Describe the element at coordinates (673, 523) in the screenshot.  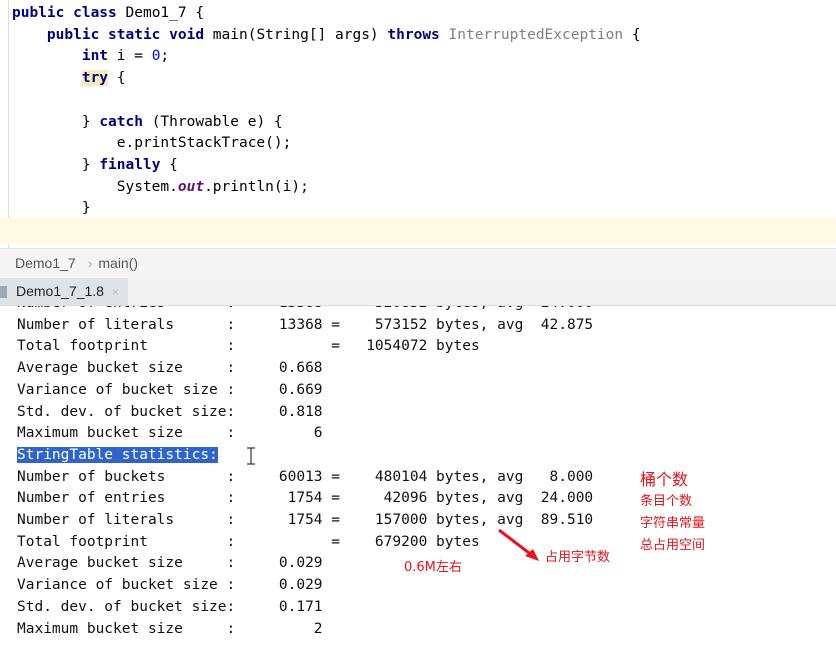
I see `annotation-literals: 字符串常量` at that location.